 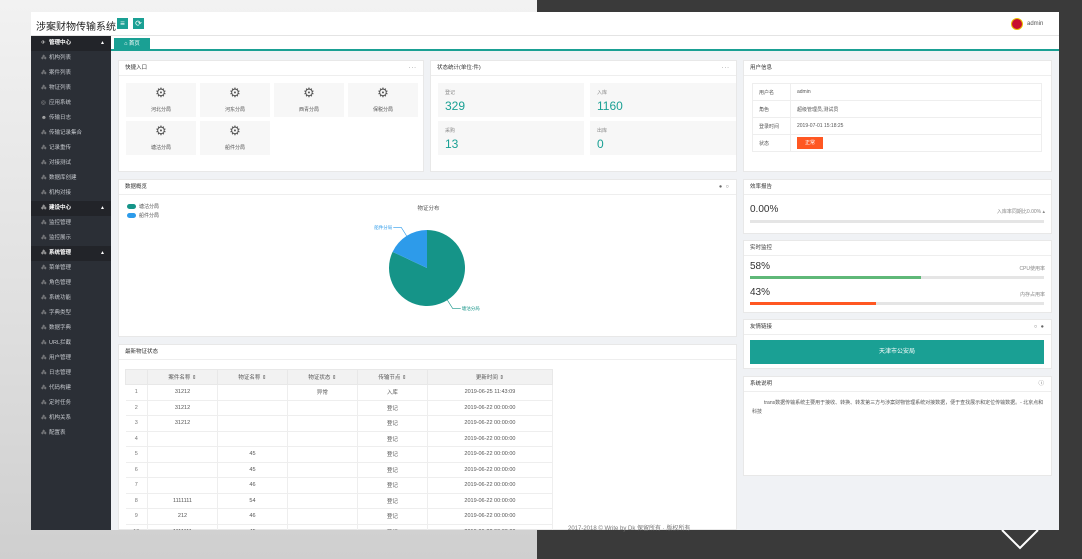 What do you see at coordinates (132, 44) in the screenshot?
I see `tab-home: ⌂ 首页` at bounding box center [132, 44].